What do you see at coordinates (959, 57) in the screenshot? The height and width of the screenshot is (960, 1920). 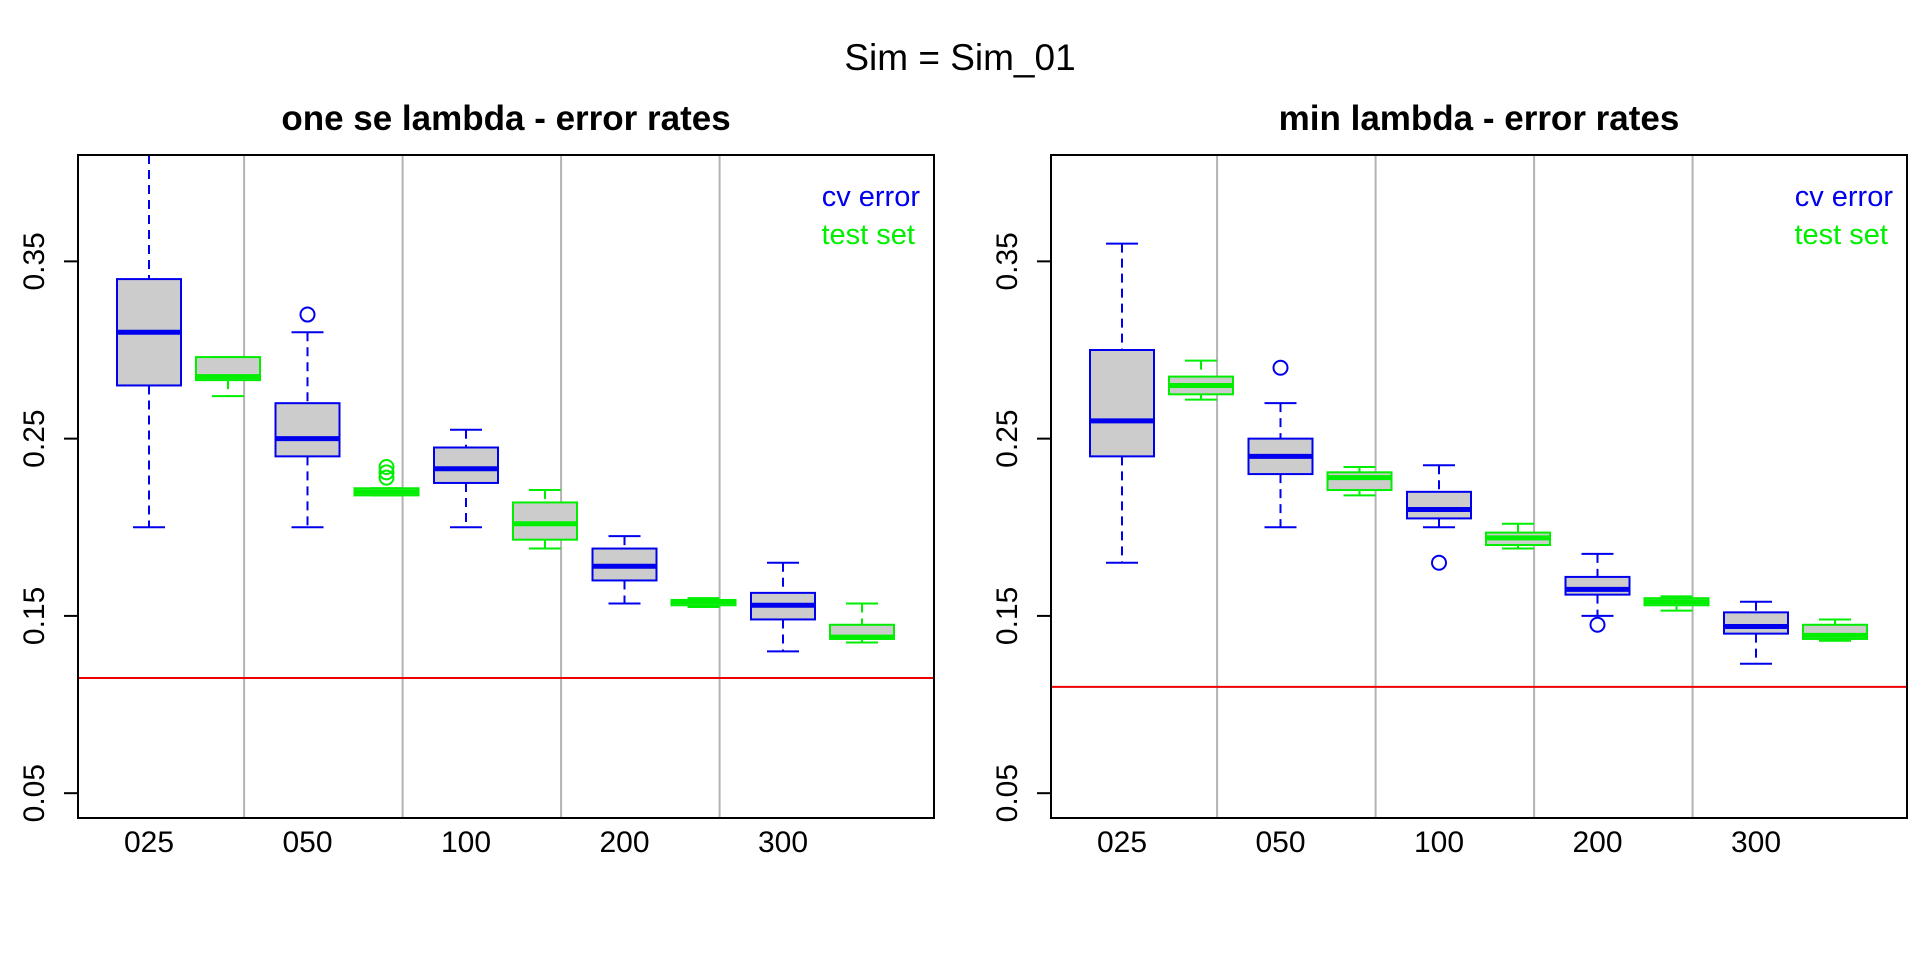 I see `overall-title: Sim = Sim_01` at bounding box center [959, 57].